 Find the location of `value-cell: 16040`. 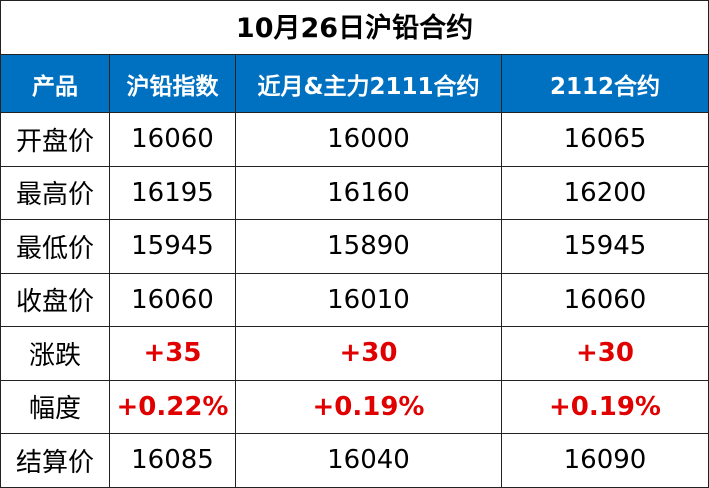

value-cell: 16040 is located at coordinates (369, 461).